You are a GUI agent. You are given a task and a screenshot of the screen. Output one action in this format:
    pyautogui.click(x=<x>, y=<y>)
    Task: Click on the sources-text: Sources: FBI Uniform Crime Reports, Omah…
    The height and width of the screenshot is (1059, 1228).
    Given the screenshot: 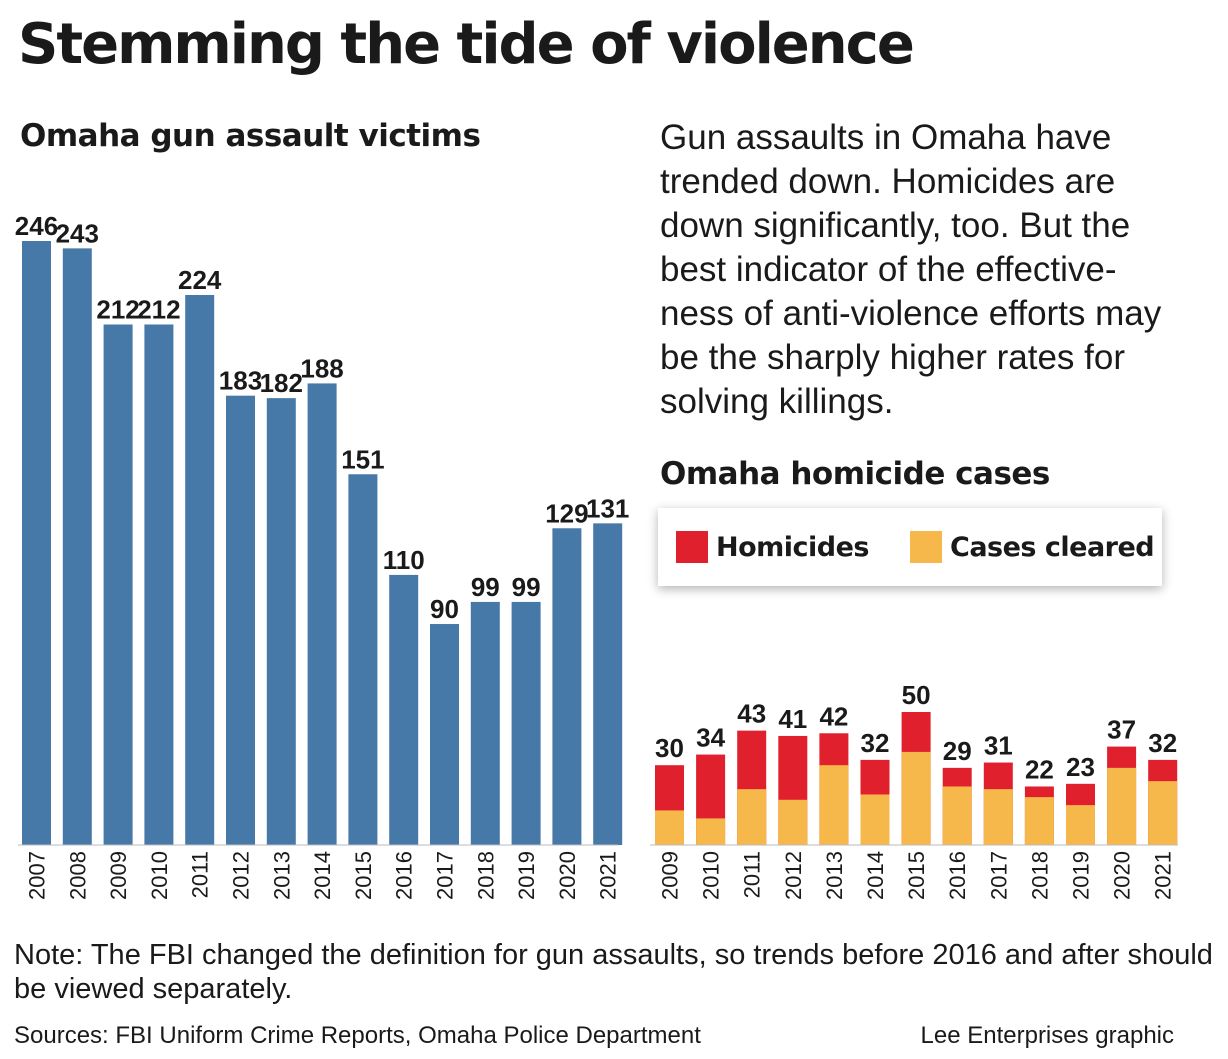 What is the action you would take?
    pyautogui.click(x=357, y=1035)
    